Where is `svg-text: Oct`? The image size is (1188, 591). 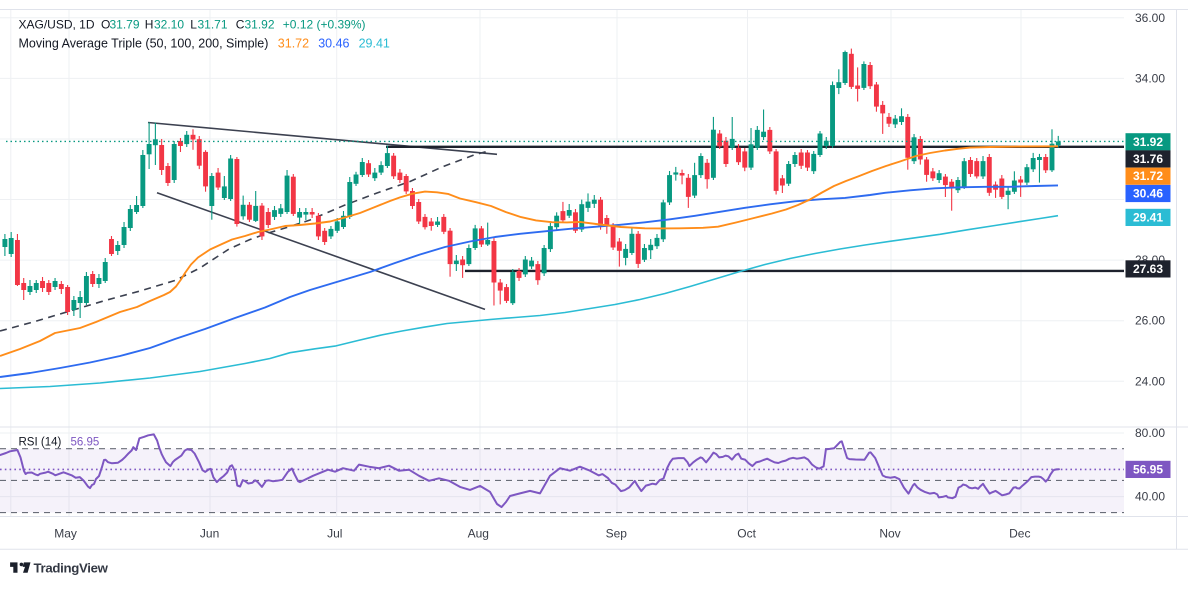
svg-text: Oct is located at coordinates (746, 534).